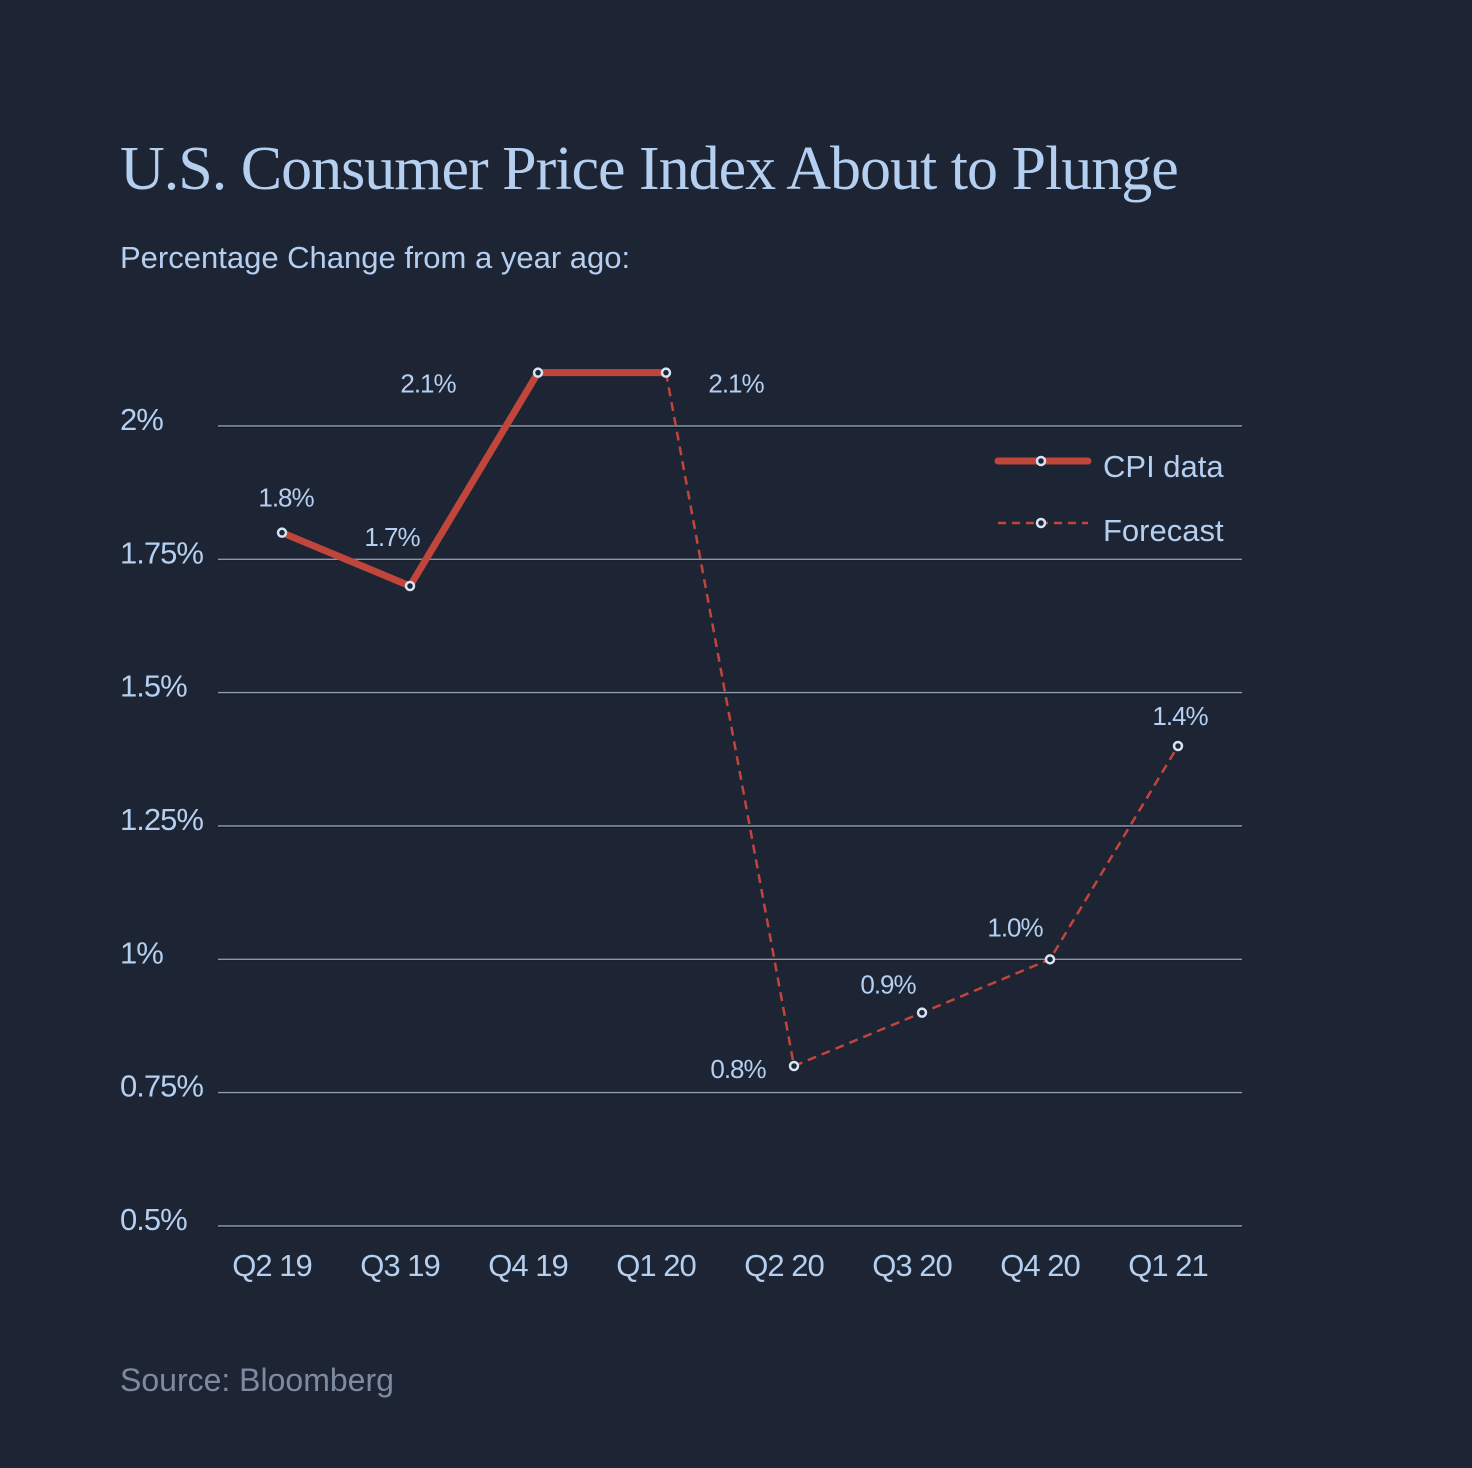 This screenshot has height=1468, width=1472. Describe the element at coordinates (257, 1380) in the screenshot. I see `source-note: Source: Bloomberg` at that location.